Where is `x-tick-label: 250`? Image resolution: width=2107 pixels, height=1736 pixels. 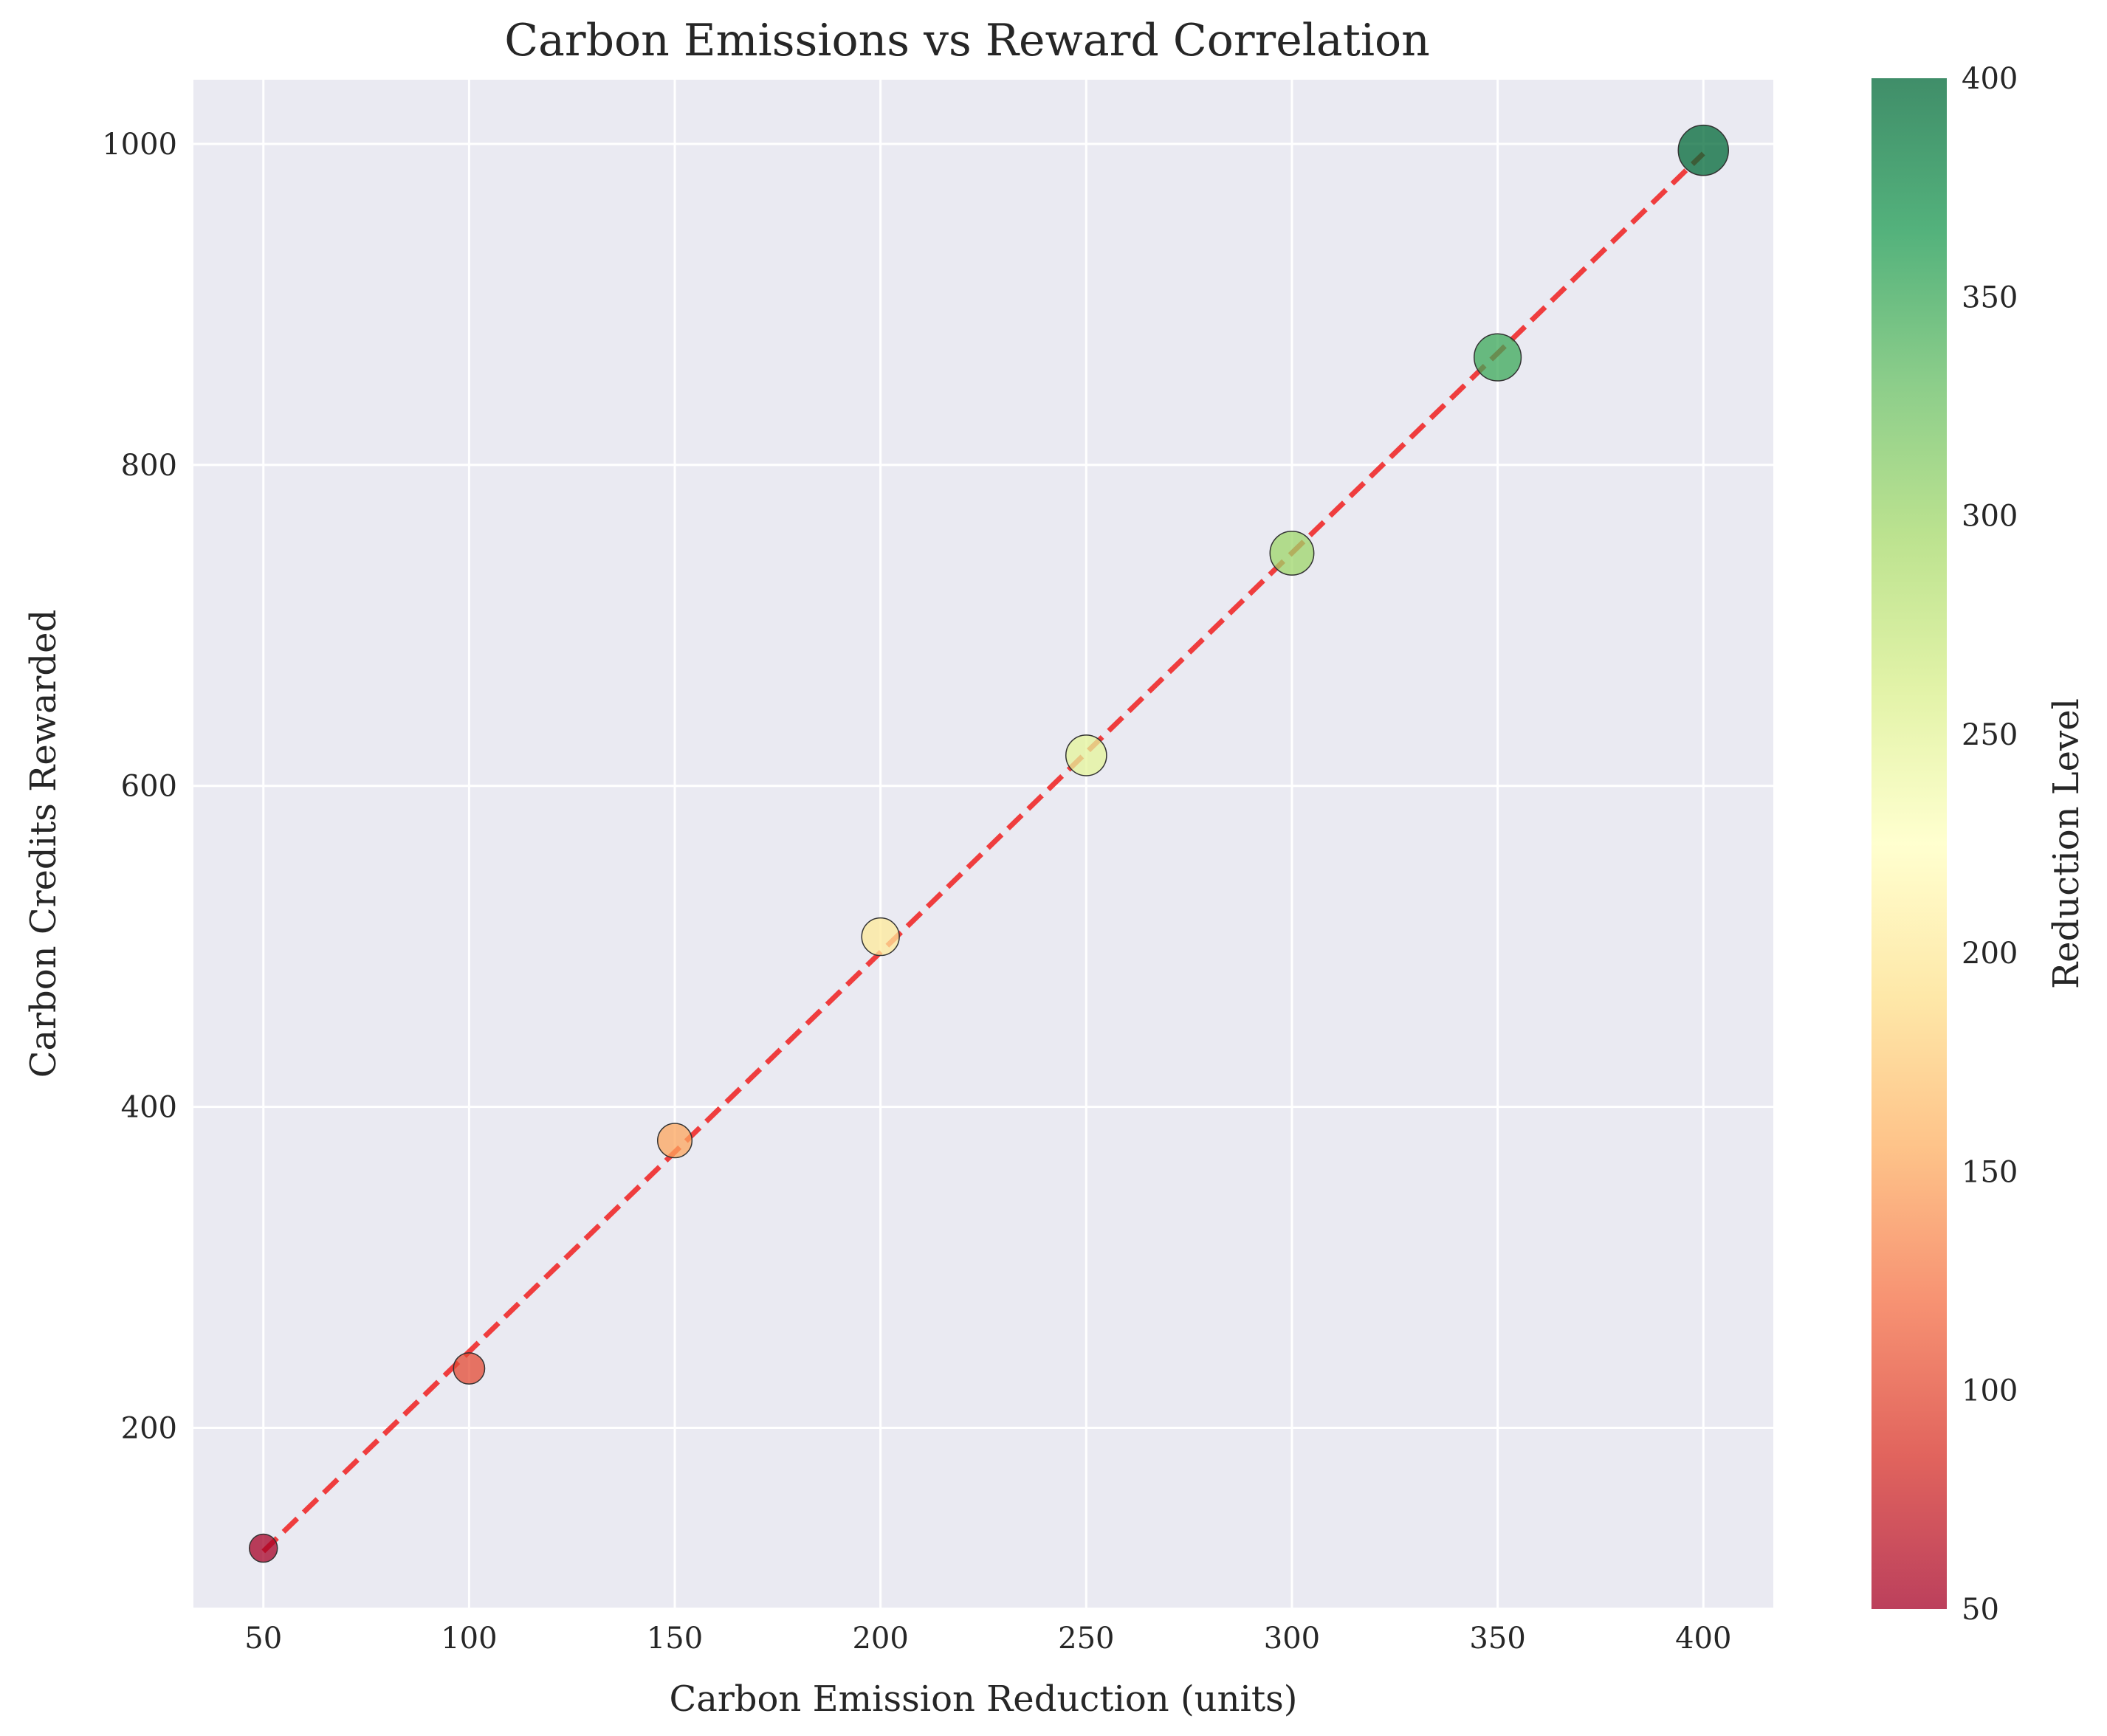
x-tick-label: 250 is located at coordinates (1086, 1639).